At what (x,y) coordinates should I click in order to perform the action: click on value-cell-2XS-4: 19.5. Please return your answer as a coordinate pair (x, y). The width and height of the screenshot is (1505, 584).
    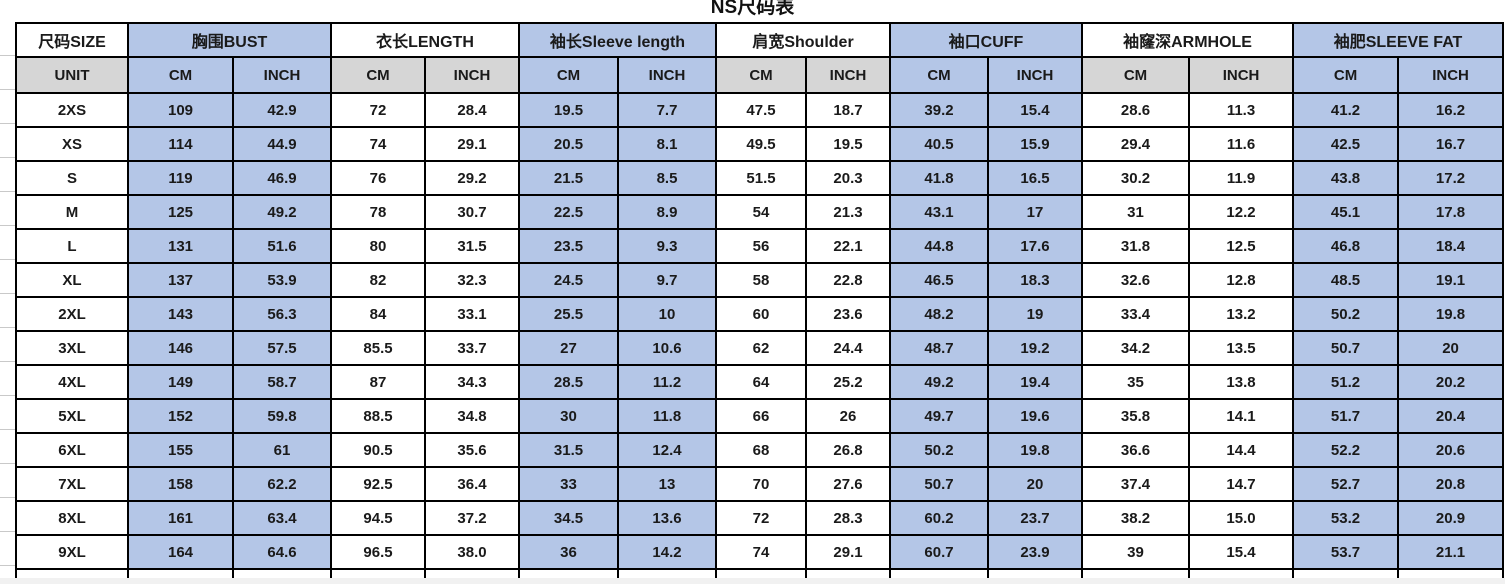
    Looking at the image, I should click on (568, 110).